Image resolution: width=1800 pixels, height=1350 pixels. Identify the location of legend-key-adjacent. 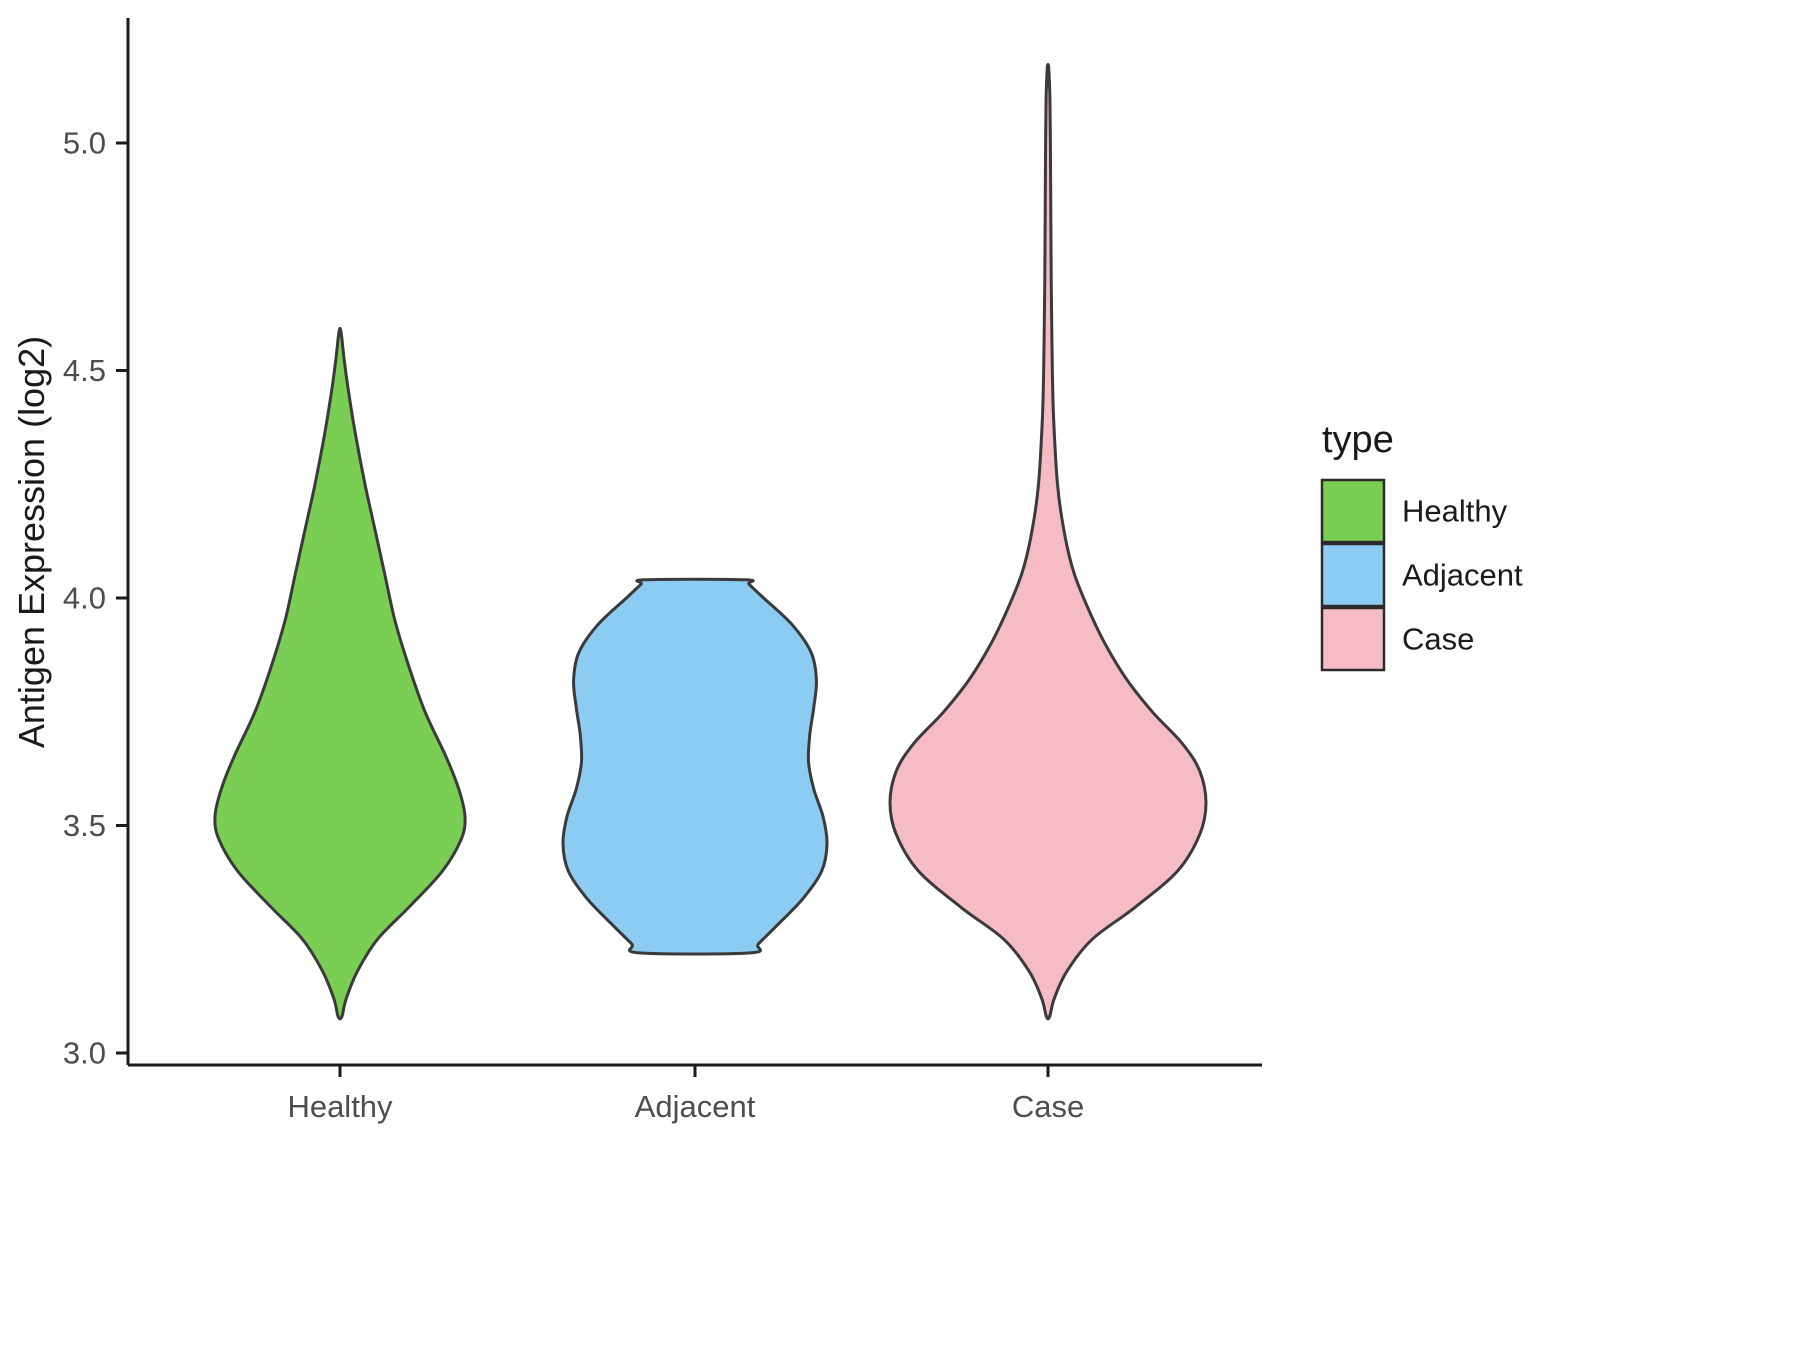
(1353, 575).